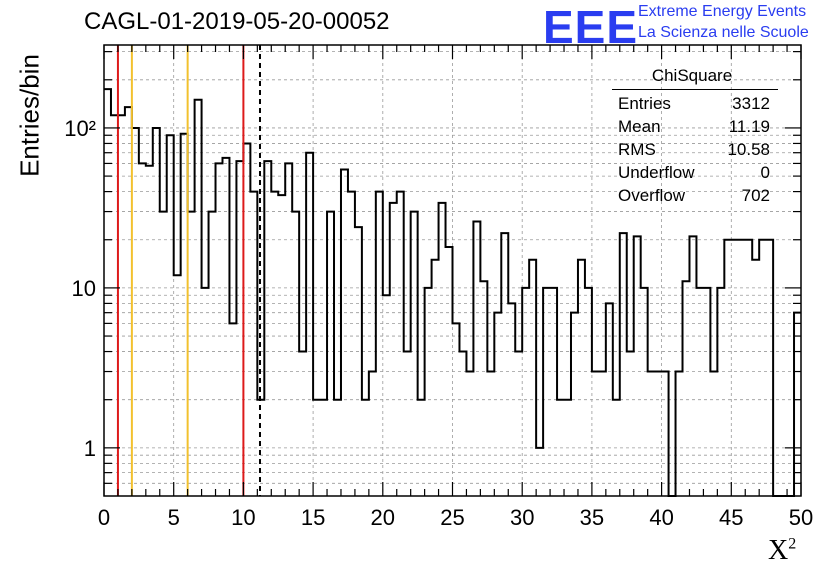 The image size is (836, 572). What do you see at coordinates (723, 32) in the screenshot?
I see `logo-text-line2: La Scienza nelle Scuole` at bounding box center [723, 32].